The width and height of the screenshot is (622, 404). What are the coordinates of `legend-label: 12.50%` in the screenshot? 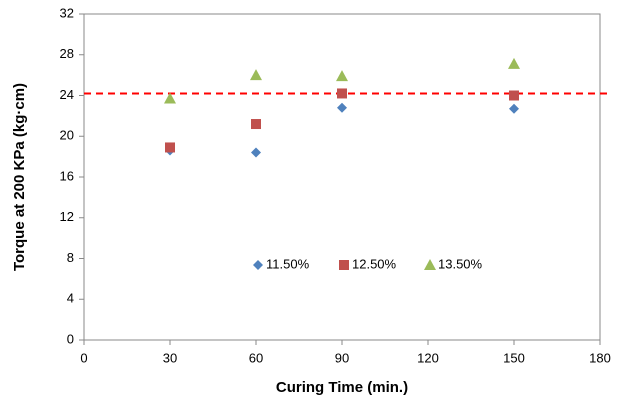 It's located at (374, 263).